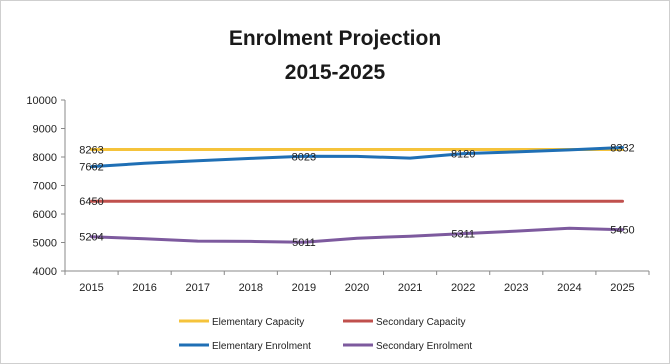 This screenshot has width=670, height=364. I want to click on data-label: 5311, so click(463, 235).